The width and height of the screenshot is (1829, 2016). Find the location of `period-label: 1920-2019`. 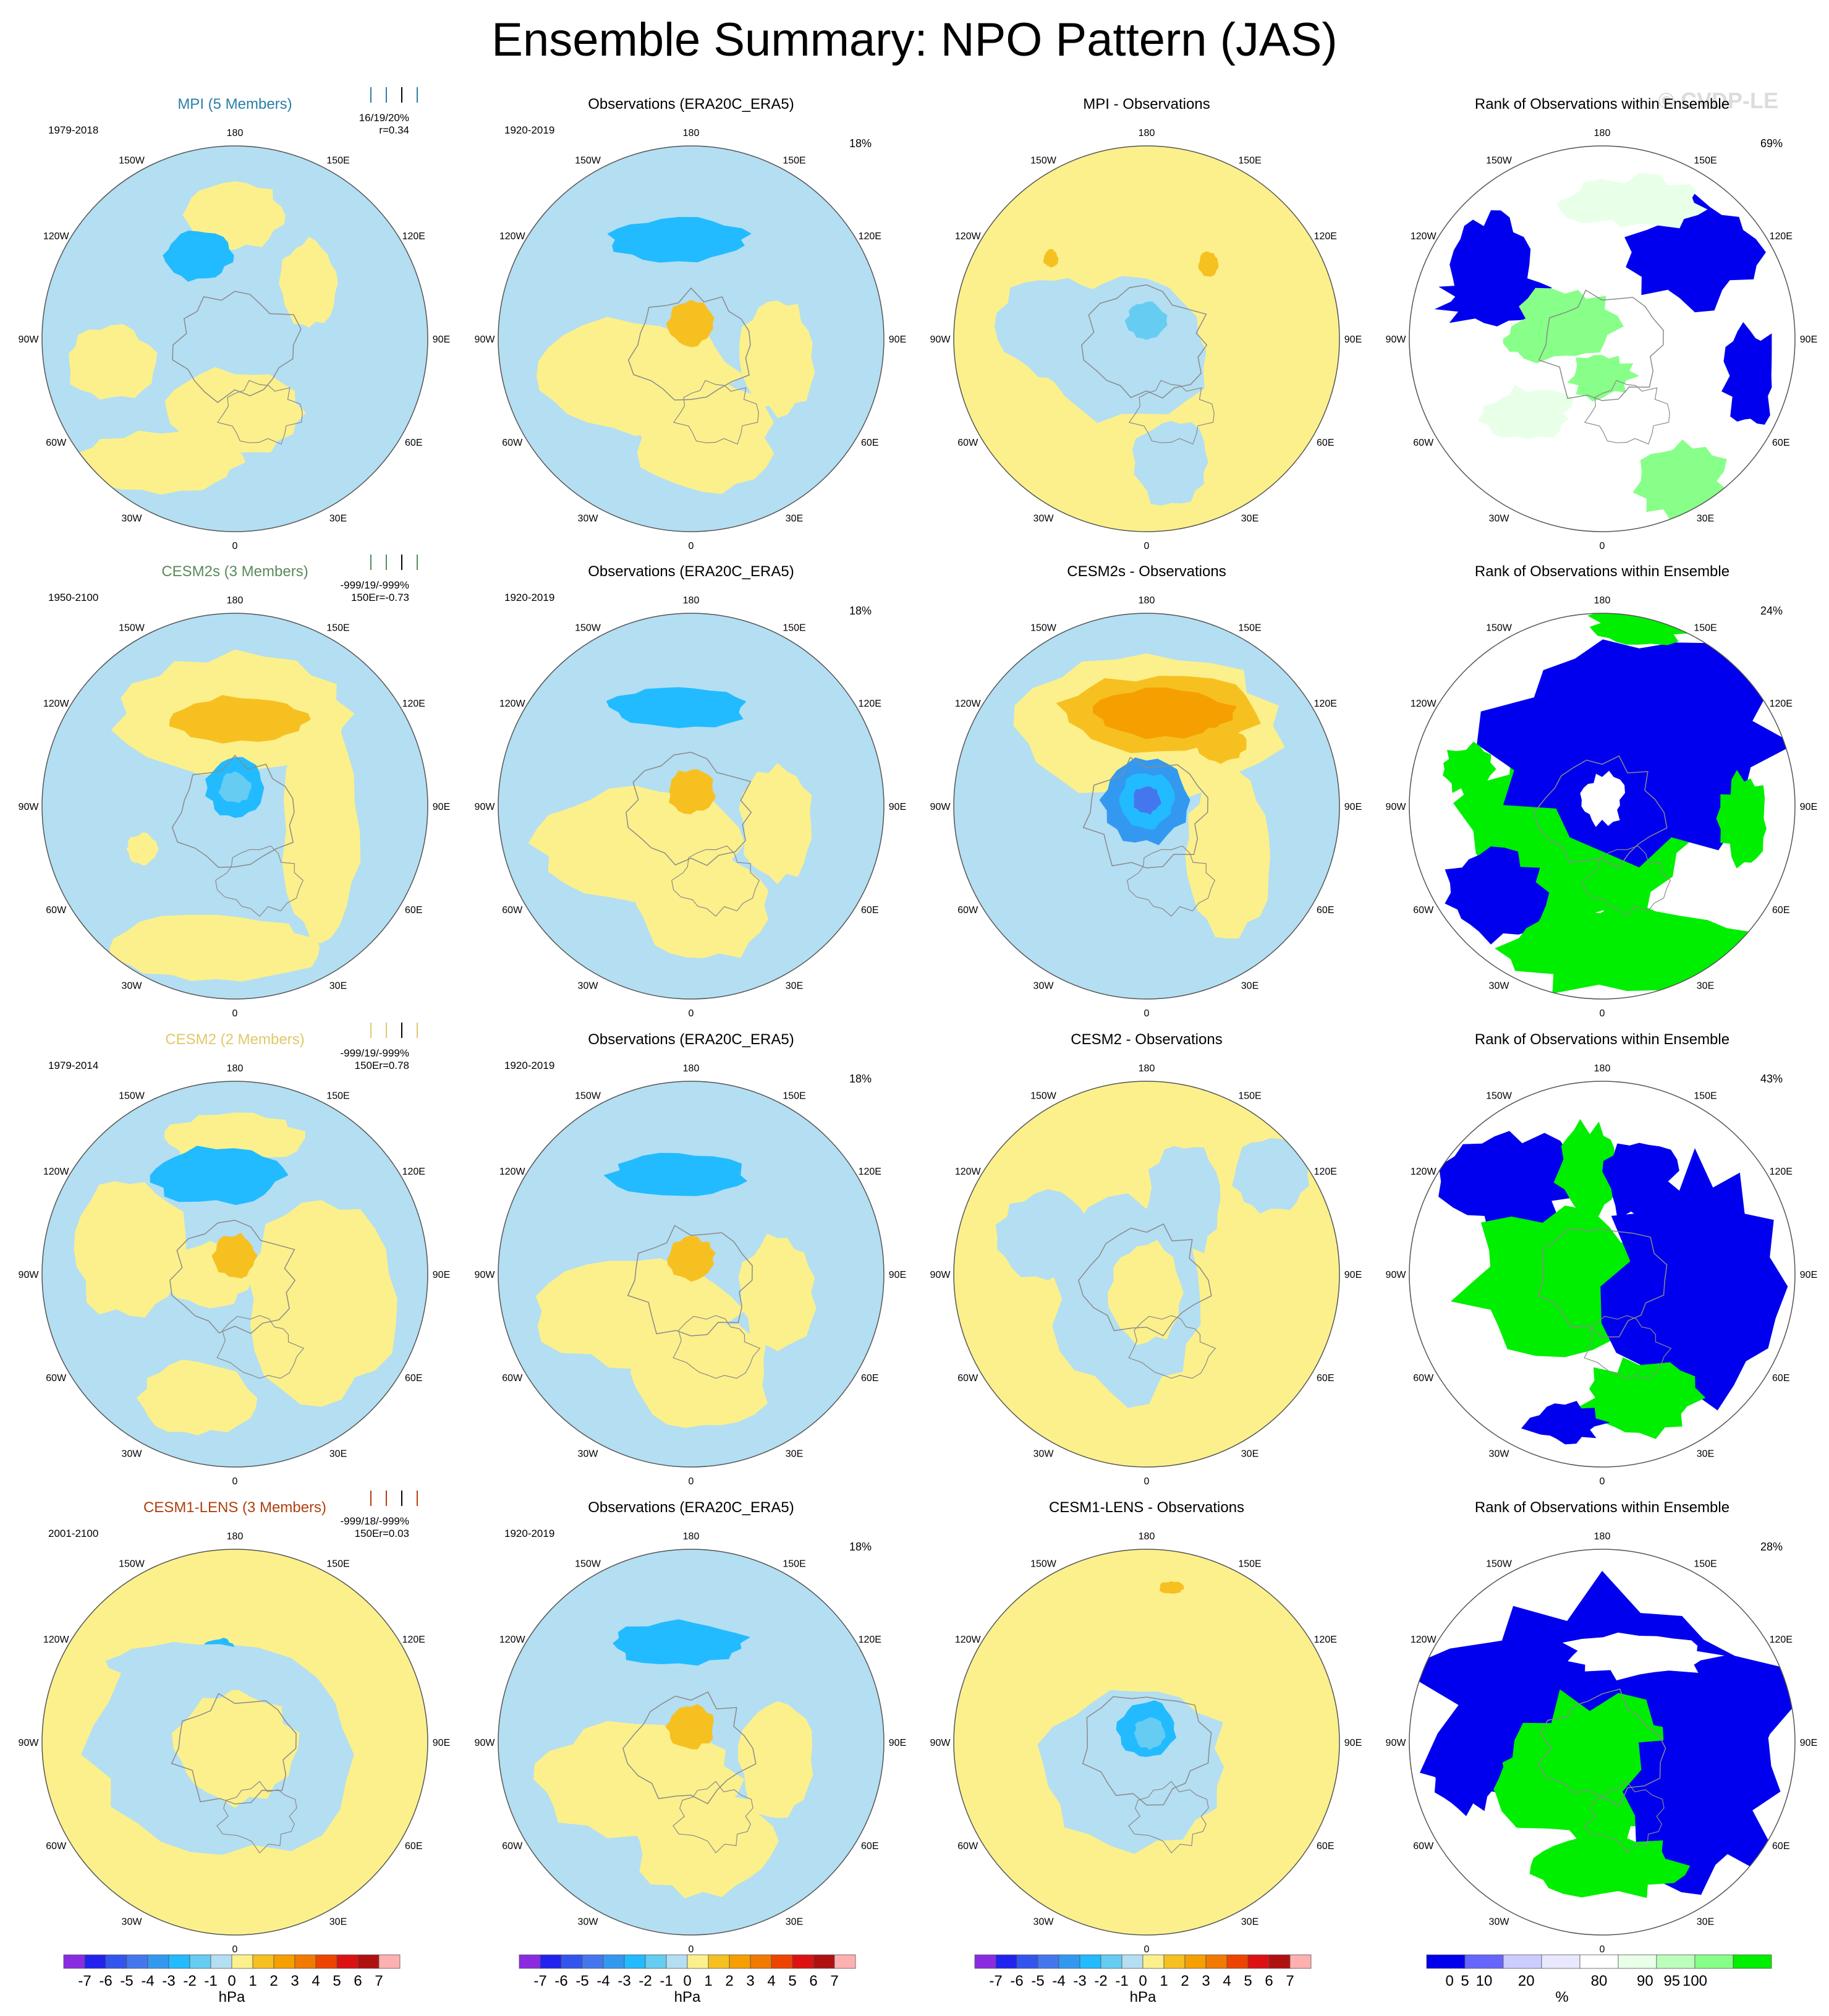

period-label: 1920-2019 is located at coordinates (529, 1533).